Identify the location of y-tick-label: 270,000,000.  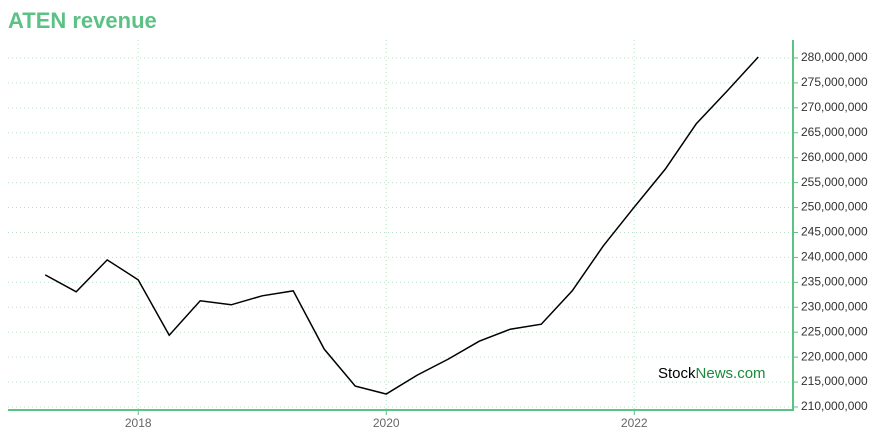
(834, 107).